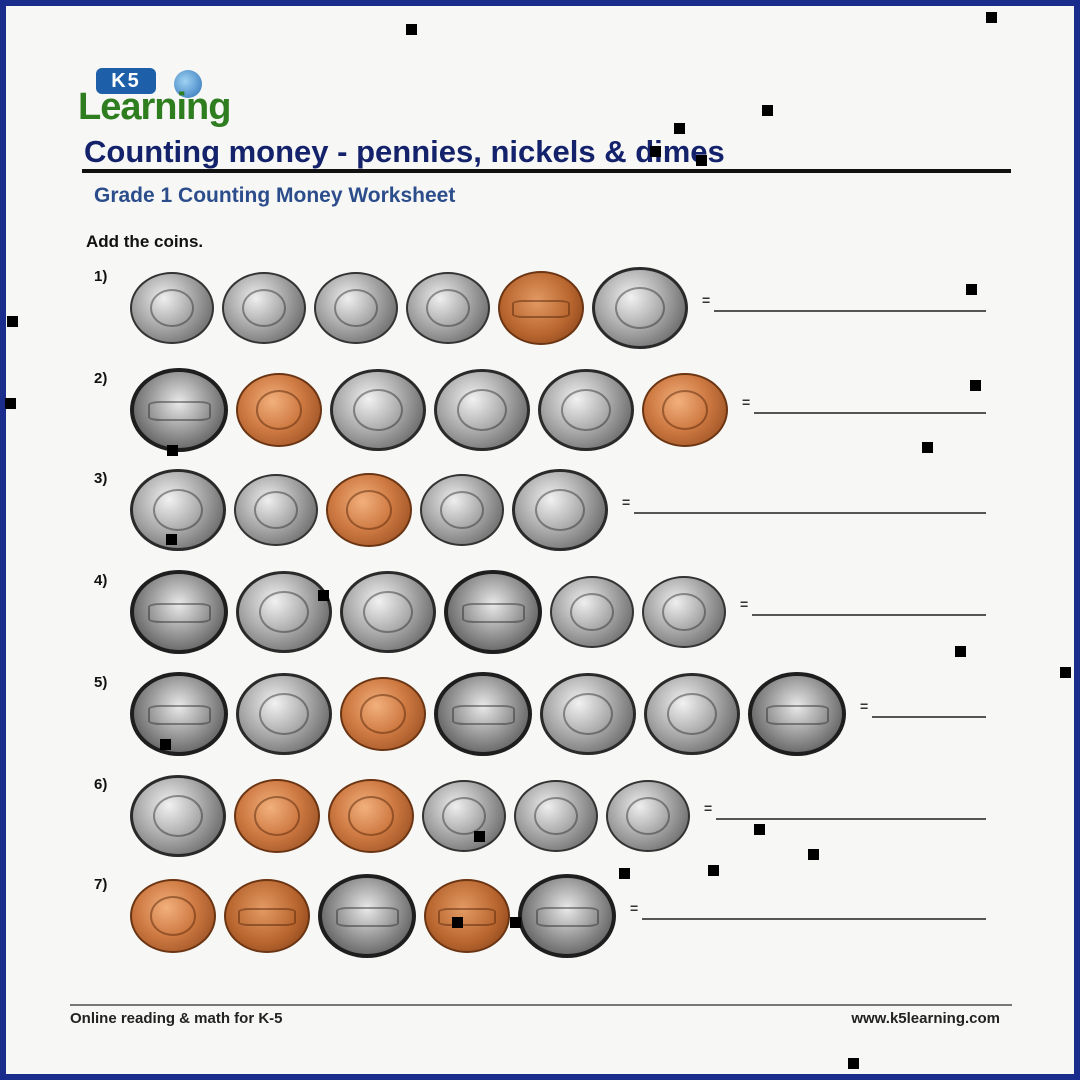  Describe the element at coordinates (275, 195) in the screenshot. I see `page-subtitle: Grade 1 Counting Money Worksheet` at that location.